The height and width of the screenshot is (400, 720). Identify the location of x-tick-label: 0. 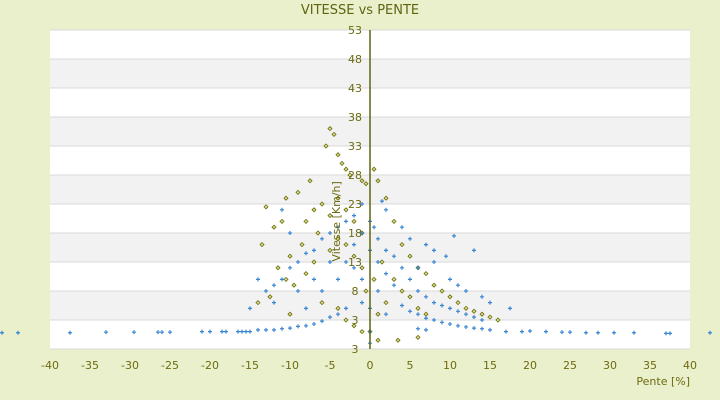
(370, 365).